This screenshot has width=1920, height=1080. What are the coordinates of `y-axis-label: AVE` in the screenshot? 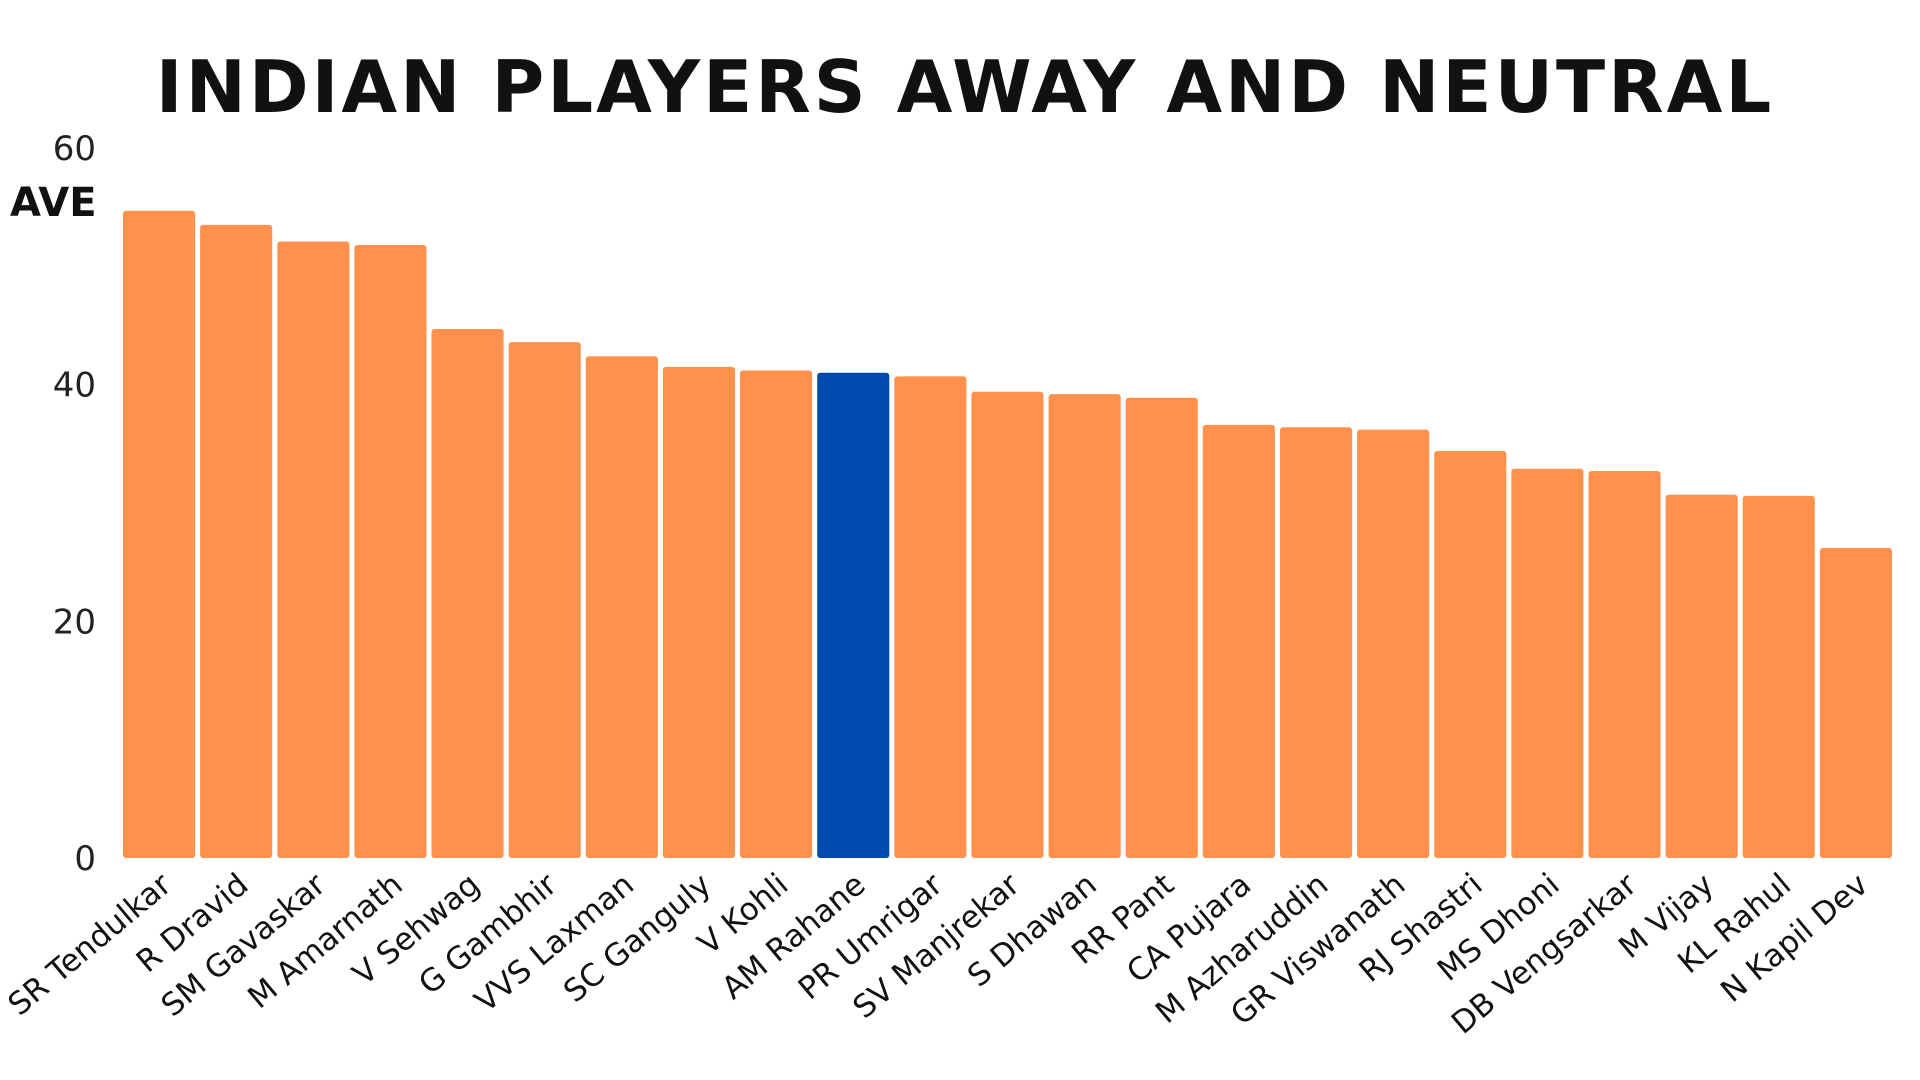 It's located at (53, 203).